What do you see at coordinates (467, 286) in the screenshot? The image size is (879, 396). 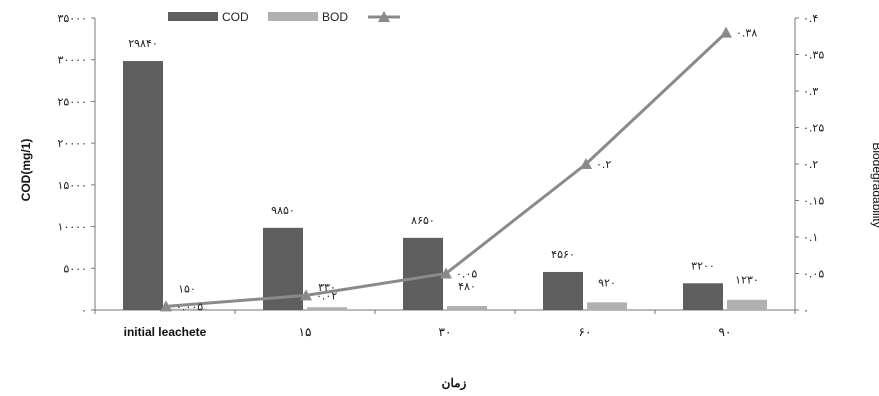 I see `bod-data-label: ۴۸۰` at bounding box center [467, 286].